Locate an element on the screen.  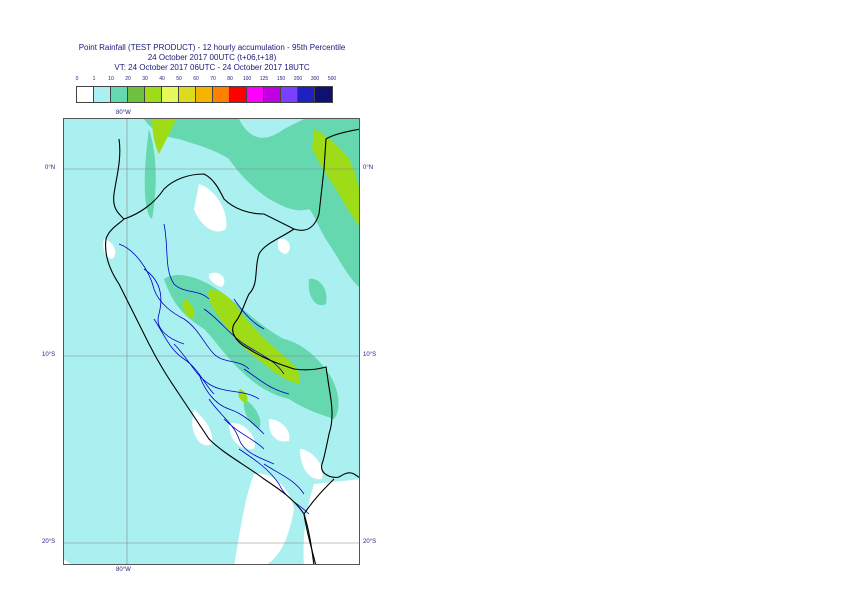
lat-label-right-10: 10°S is located at coordinates (370, 355).